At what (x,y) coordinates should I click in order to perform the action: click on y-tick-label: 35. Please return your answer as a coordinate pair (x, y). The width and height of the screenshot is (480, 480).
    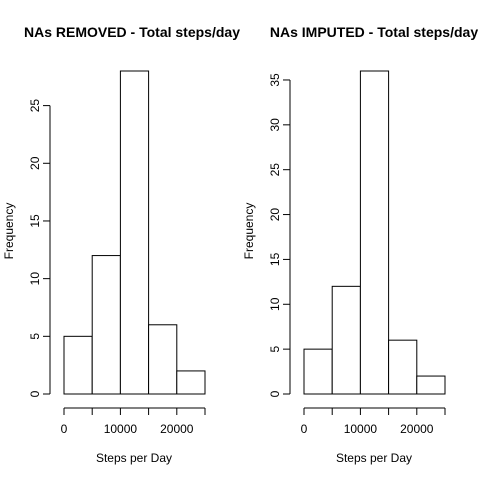
    Looking at the image, I should click on (275, 80).